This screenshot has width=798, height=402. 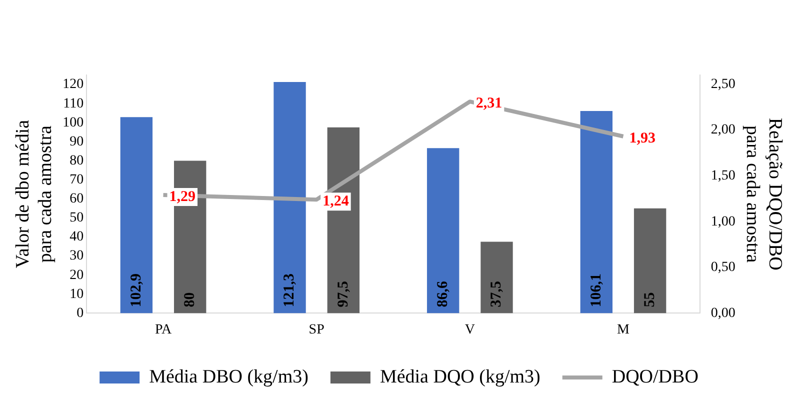 What do you see at coordinates (316, 330) in the screenshot?
I see `x-tick-label: SP` at bounding box center [316, 330].